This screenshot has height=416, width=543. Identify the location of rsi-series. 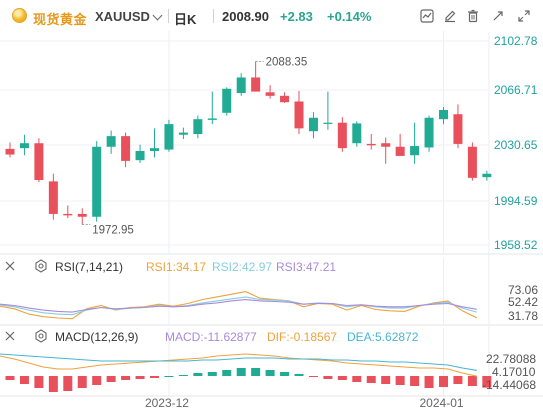
(239, 305).